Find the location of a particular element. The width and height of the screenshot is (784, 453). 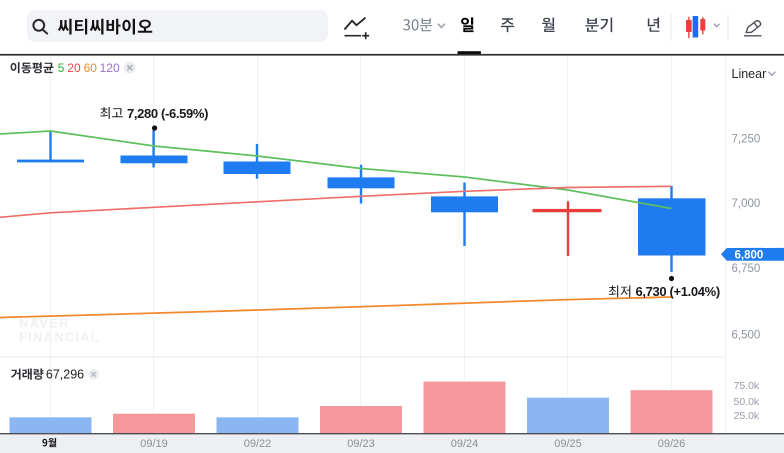

svg-text: 60 is located at coordinates (91, 68).